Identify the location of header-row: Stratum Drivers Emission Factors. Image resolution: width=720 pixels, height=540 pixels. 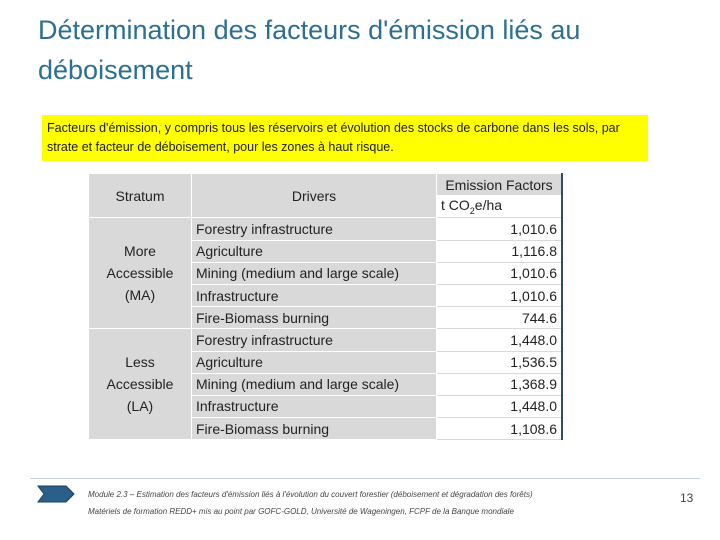
(325, 195).